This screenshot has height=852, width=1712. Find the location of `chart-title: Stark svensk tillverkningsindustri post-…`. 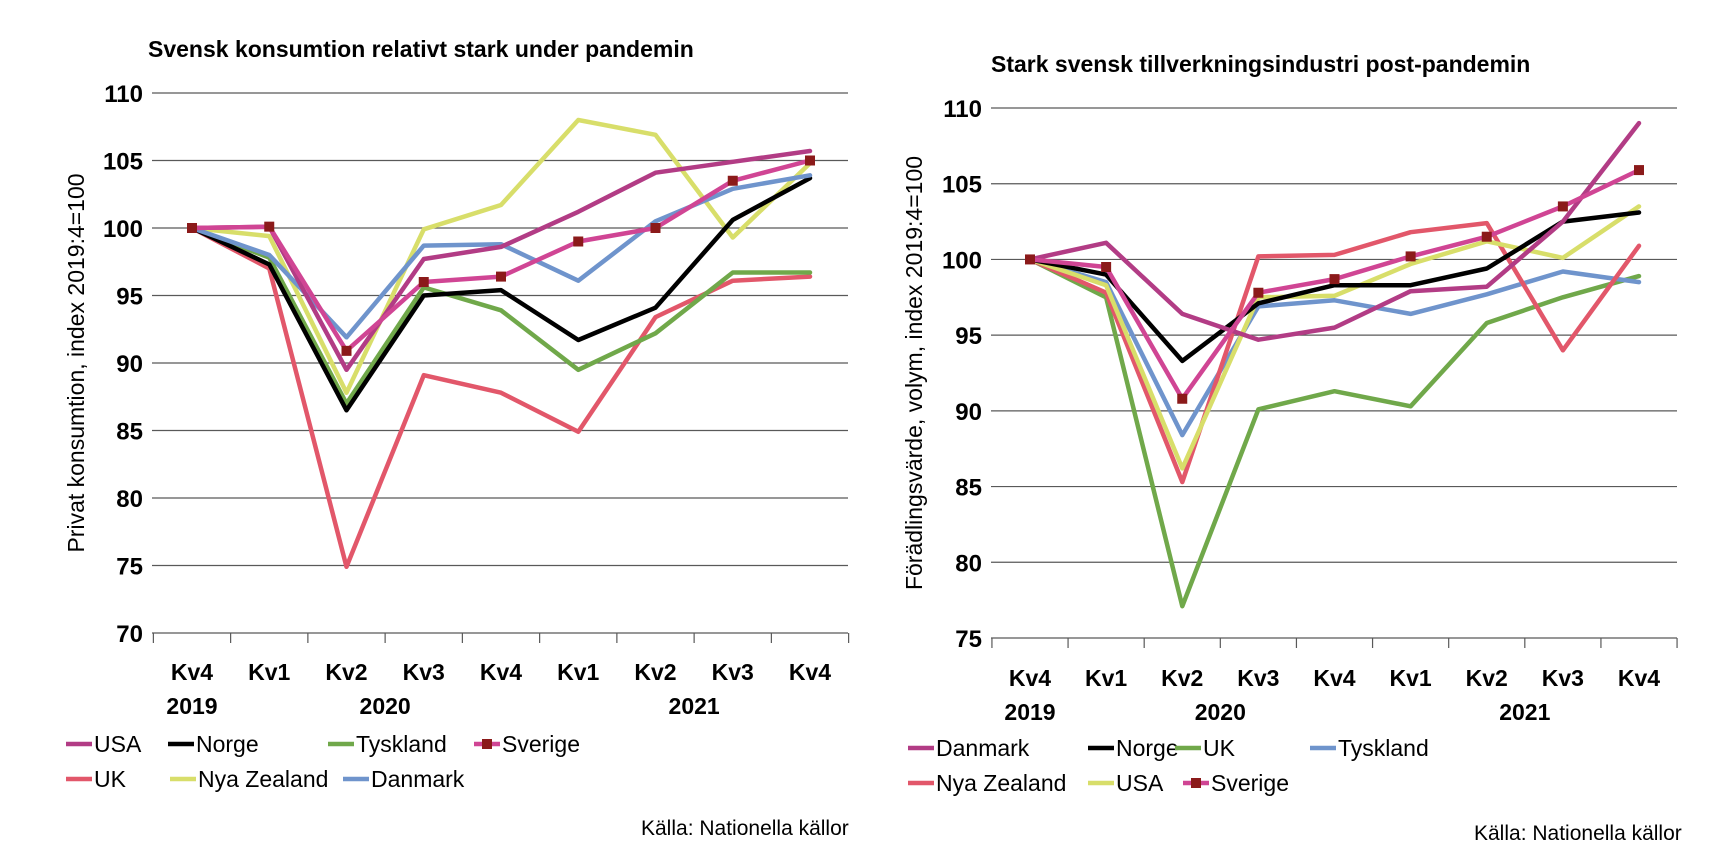

chart-title: Stark svensk tillverkningsindustri post-… is located at coordinates (1260, 64).